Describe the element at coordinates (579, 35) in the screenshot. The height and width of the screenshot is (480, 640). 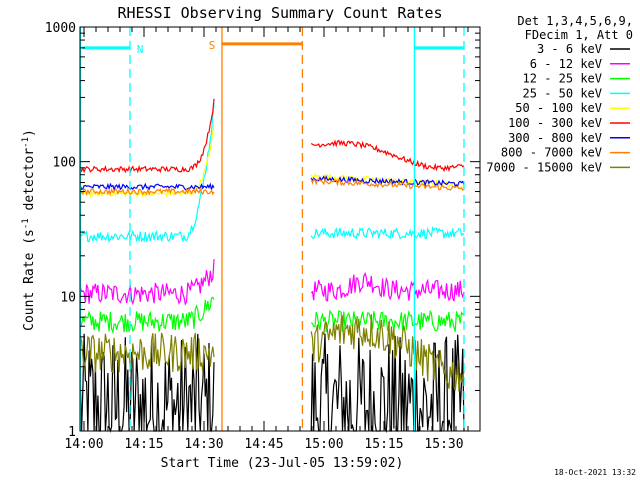
I see `legend-header-2: FDecim 1, Att 0` at that location.